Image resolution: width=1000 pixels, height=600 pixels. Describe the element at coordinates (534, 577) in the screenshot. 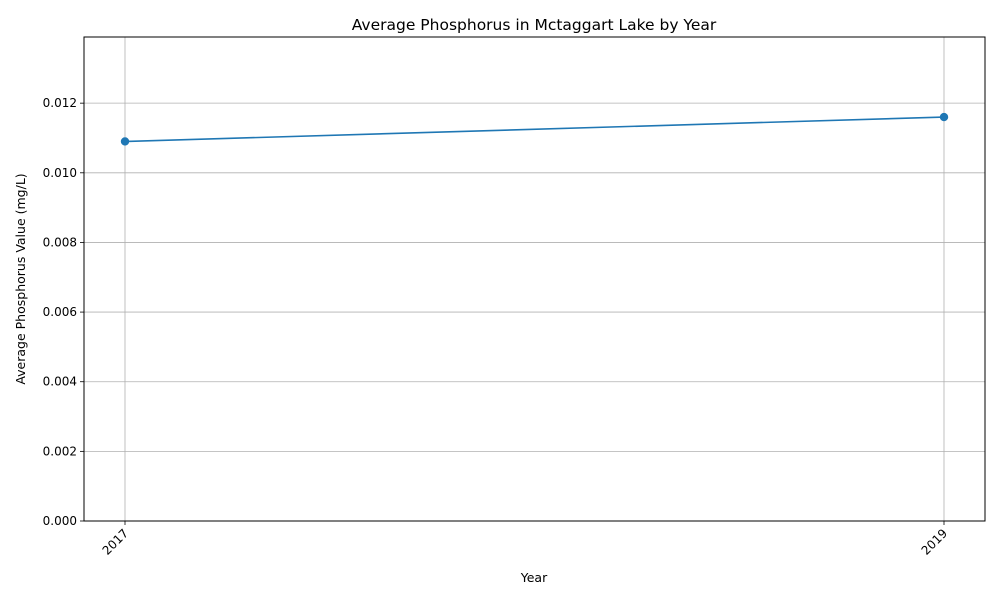

I see `x-axis-label: Year` at that location.